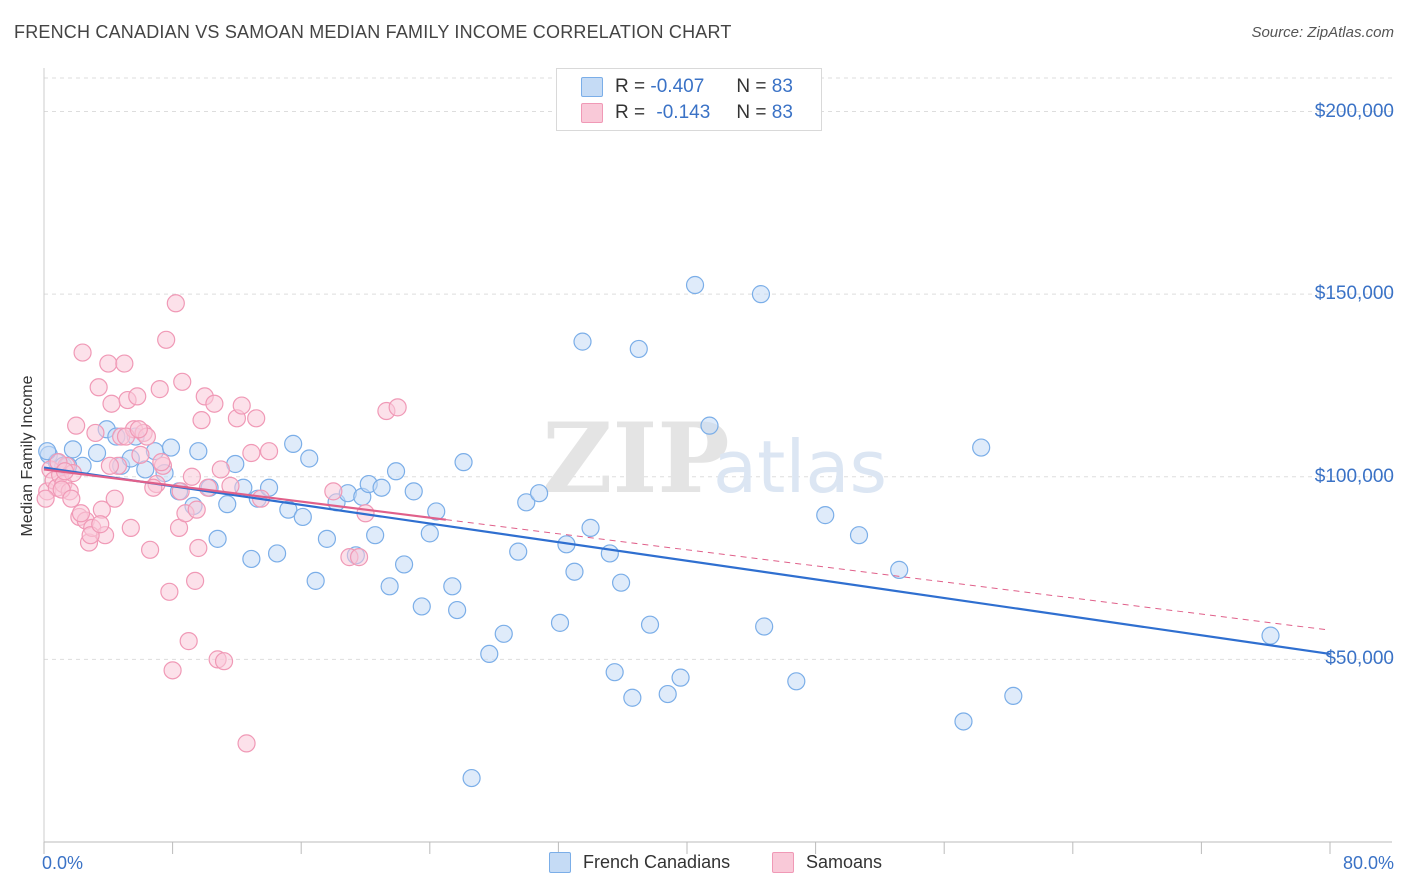 The image size is (1406, 892). I want to click on legend-item-french-canadians: French Canadians, so click(639, 862).